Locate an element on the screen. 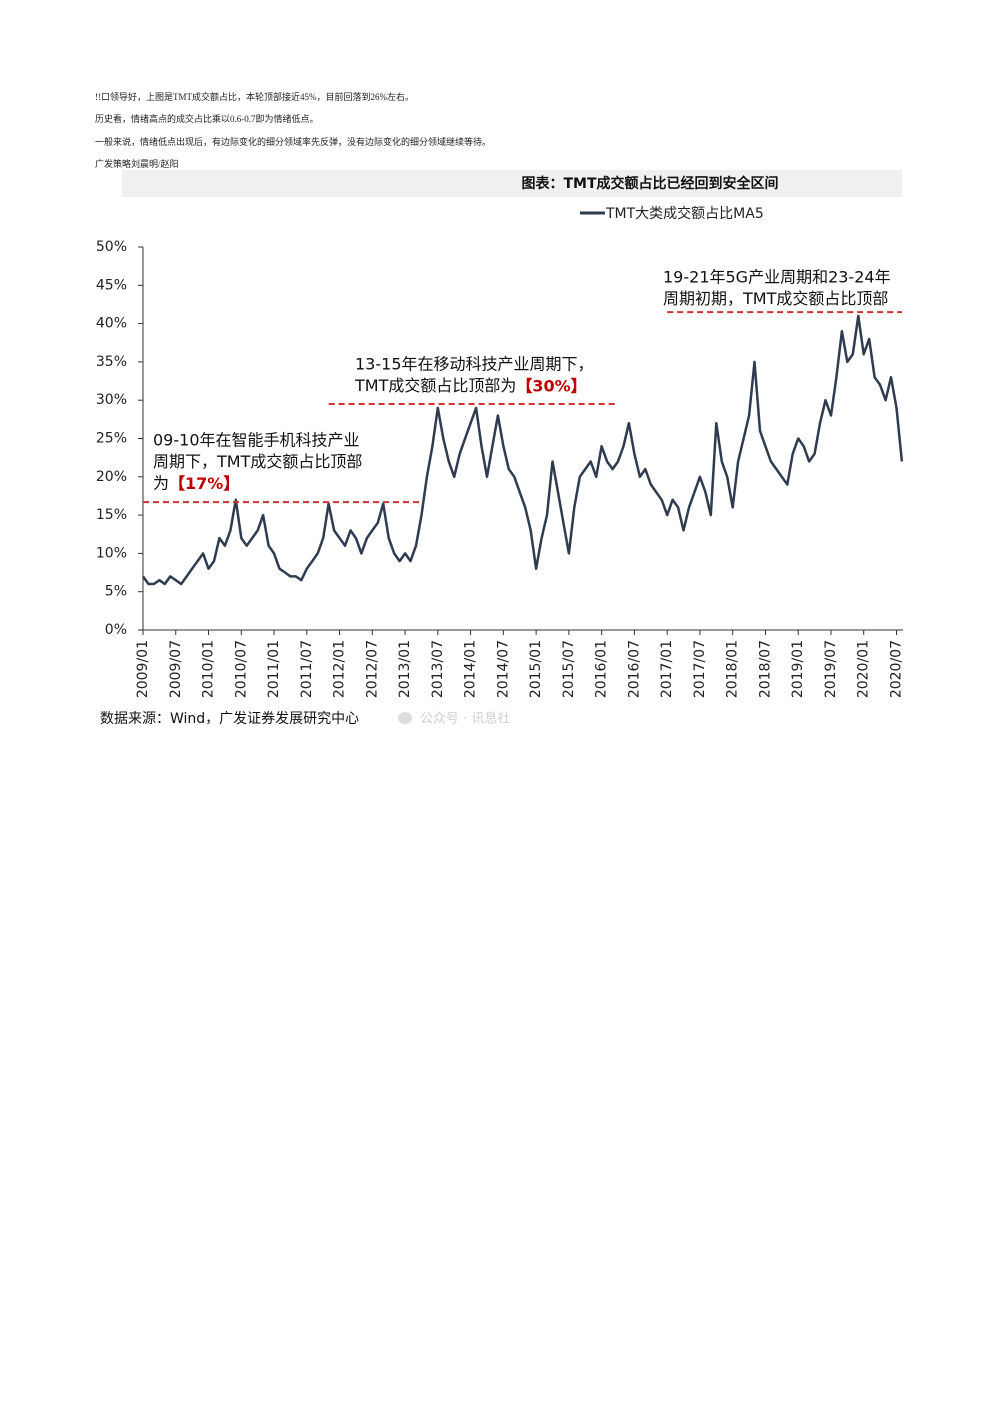 The image size is (992, 1403). annotation-text: 为【17%】 is located at coordinates (196, 483).